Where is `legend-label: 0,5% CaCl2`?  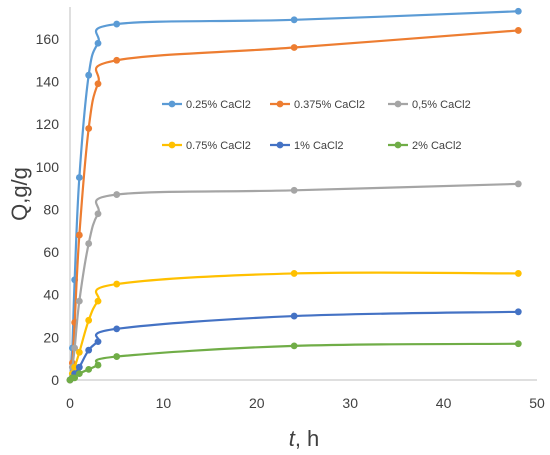 legend-label: 0,5% CaCl2 is located at coordinates (441, 105).